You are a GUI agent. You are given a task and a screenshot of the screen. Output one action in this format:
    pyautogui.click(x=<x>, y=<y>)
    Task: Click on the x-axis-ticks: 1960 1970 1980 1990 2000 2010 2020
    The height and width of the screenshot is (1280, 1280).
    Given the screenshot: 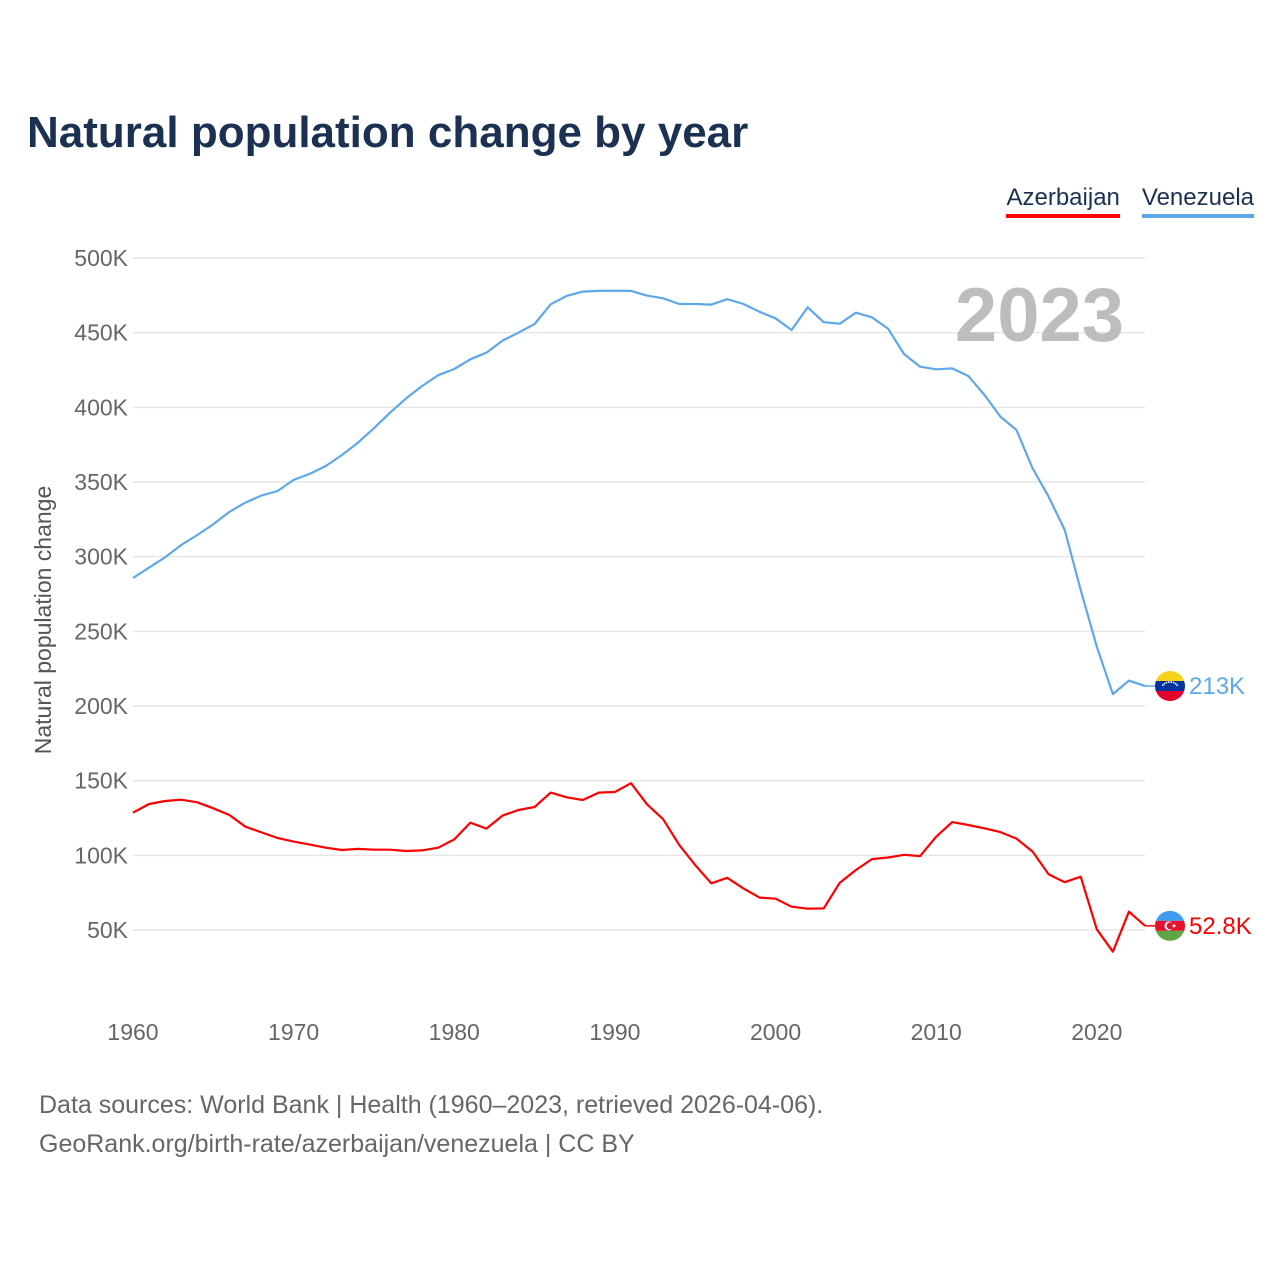 What is the action you would take?
    pyautogui.click(x=614, y=1032)
    